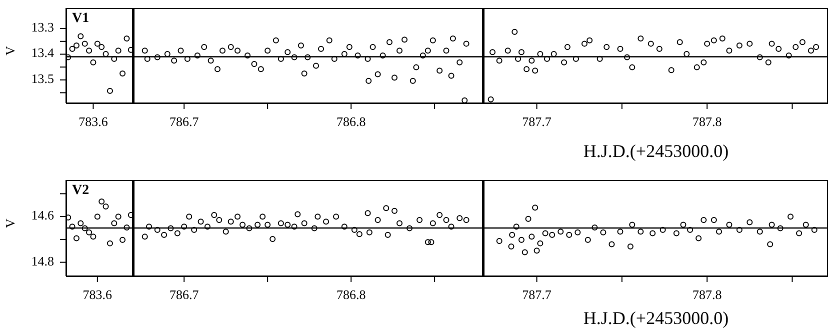 The image size is (830, 335). I want to click on annotation: V1, so click(81, 19).